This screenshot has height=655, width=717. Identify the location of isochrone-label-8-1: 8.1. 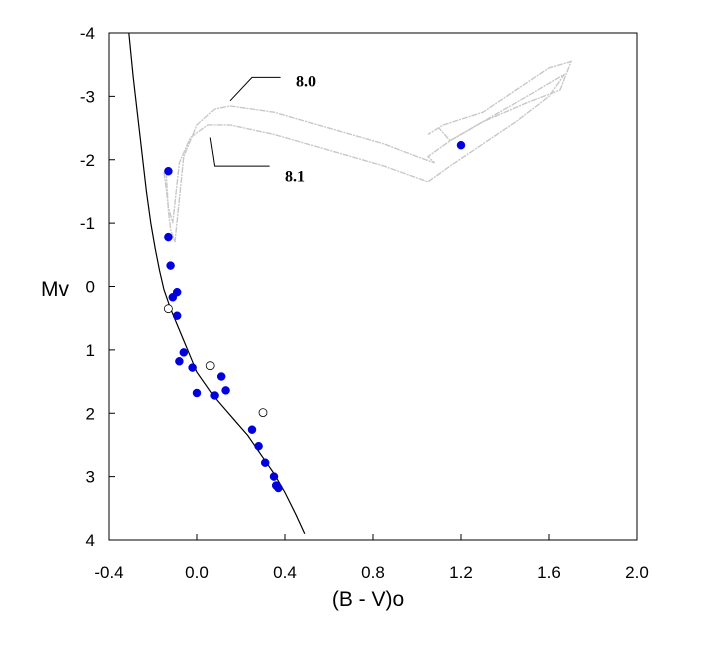
(295, 177).